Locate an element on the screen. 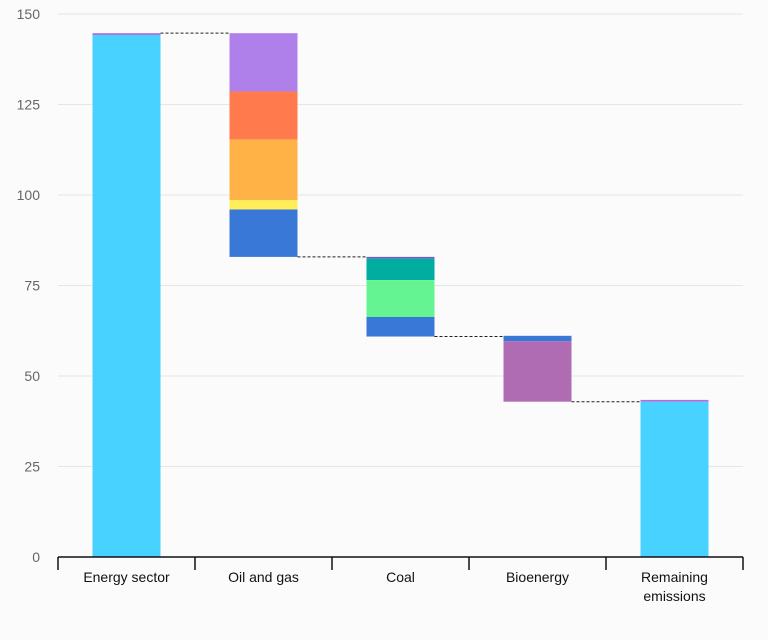 The height and width of the screenshot is (640, 768). x-category-label-line: Oil and gas is located at coordinates (263, 577).